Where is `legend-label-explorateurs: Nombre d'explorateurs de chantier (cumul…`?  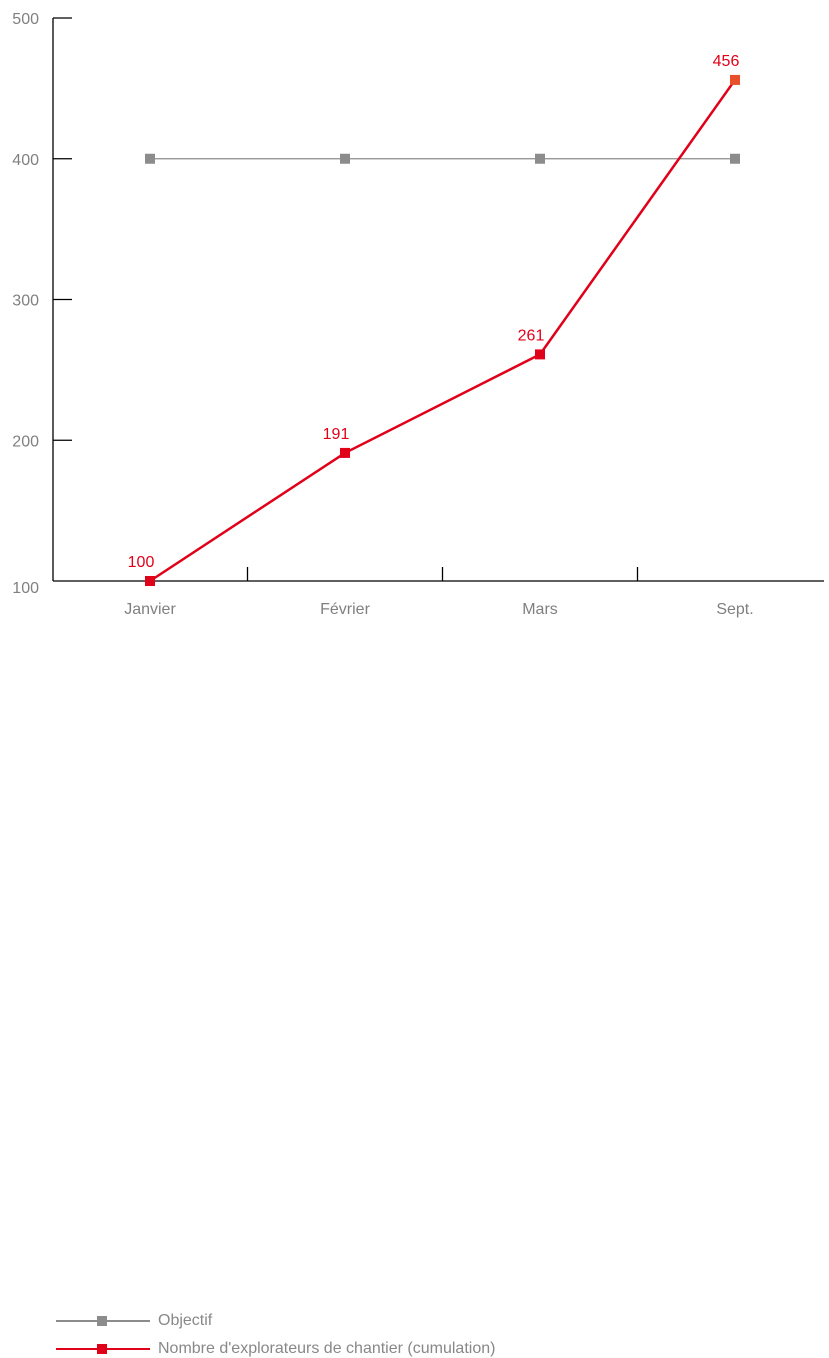 legend-label-explorateurs: Nombre d'explorateurs de chantier (cumul… is located at coordinates (327, 1348).